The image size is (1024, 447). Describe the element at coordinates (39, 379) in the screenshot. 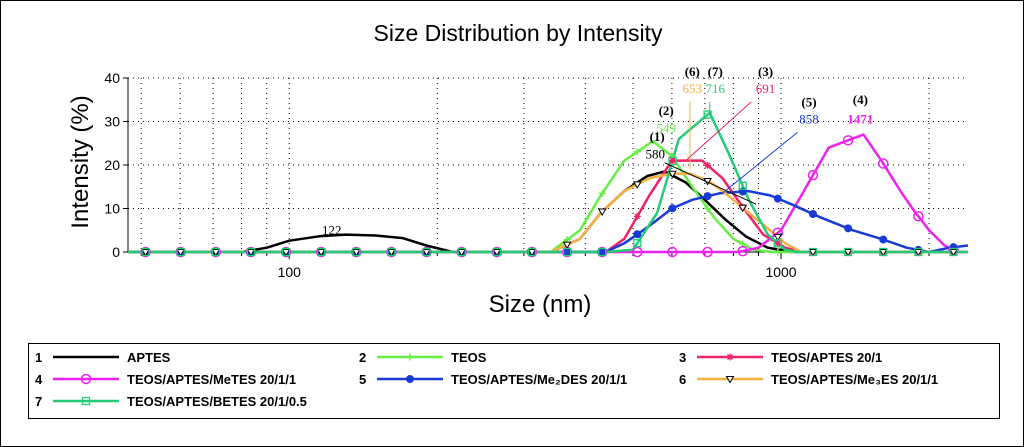

I see `legend-number: 4` at that location.